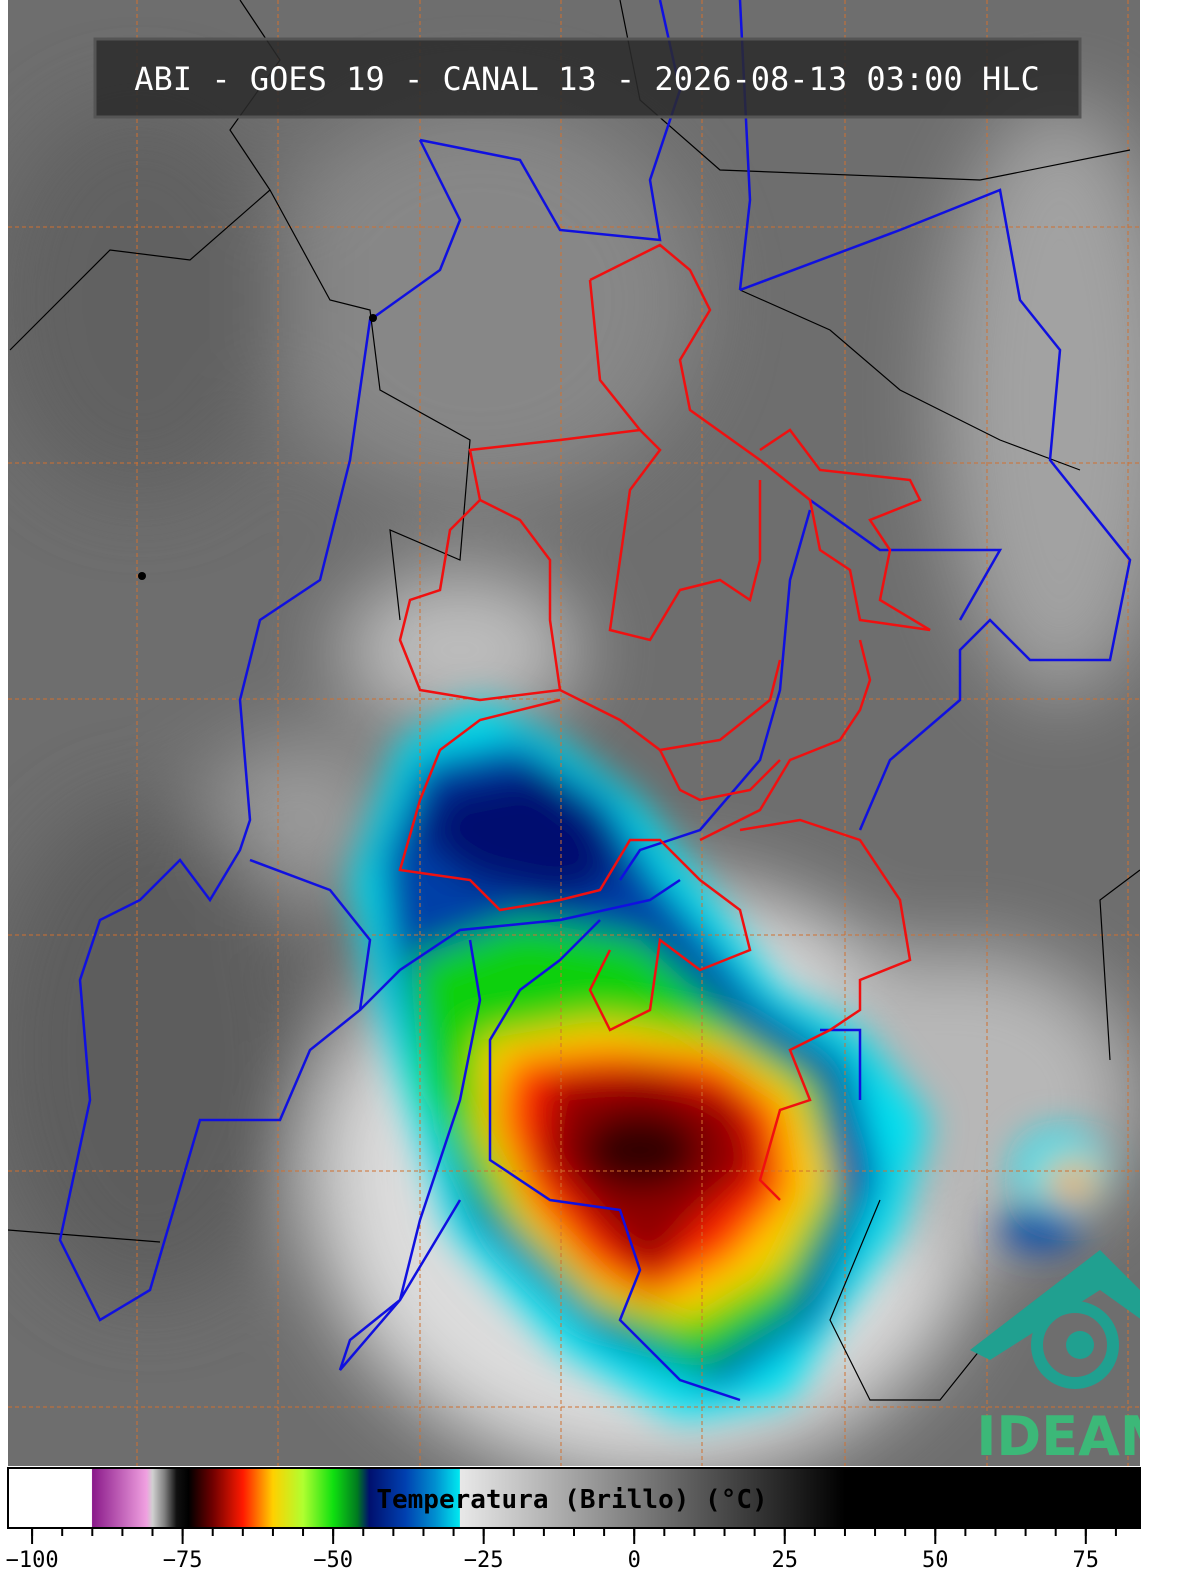 Image resolution: width=1190 pixels, height=1577 pixels. I want to click on title-box, so click(587, 78).